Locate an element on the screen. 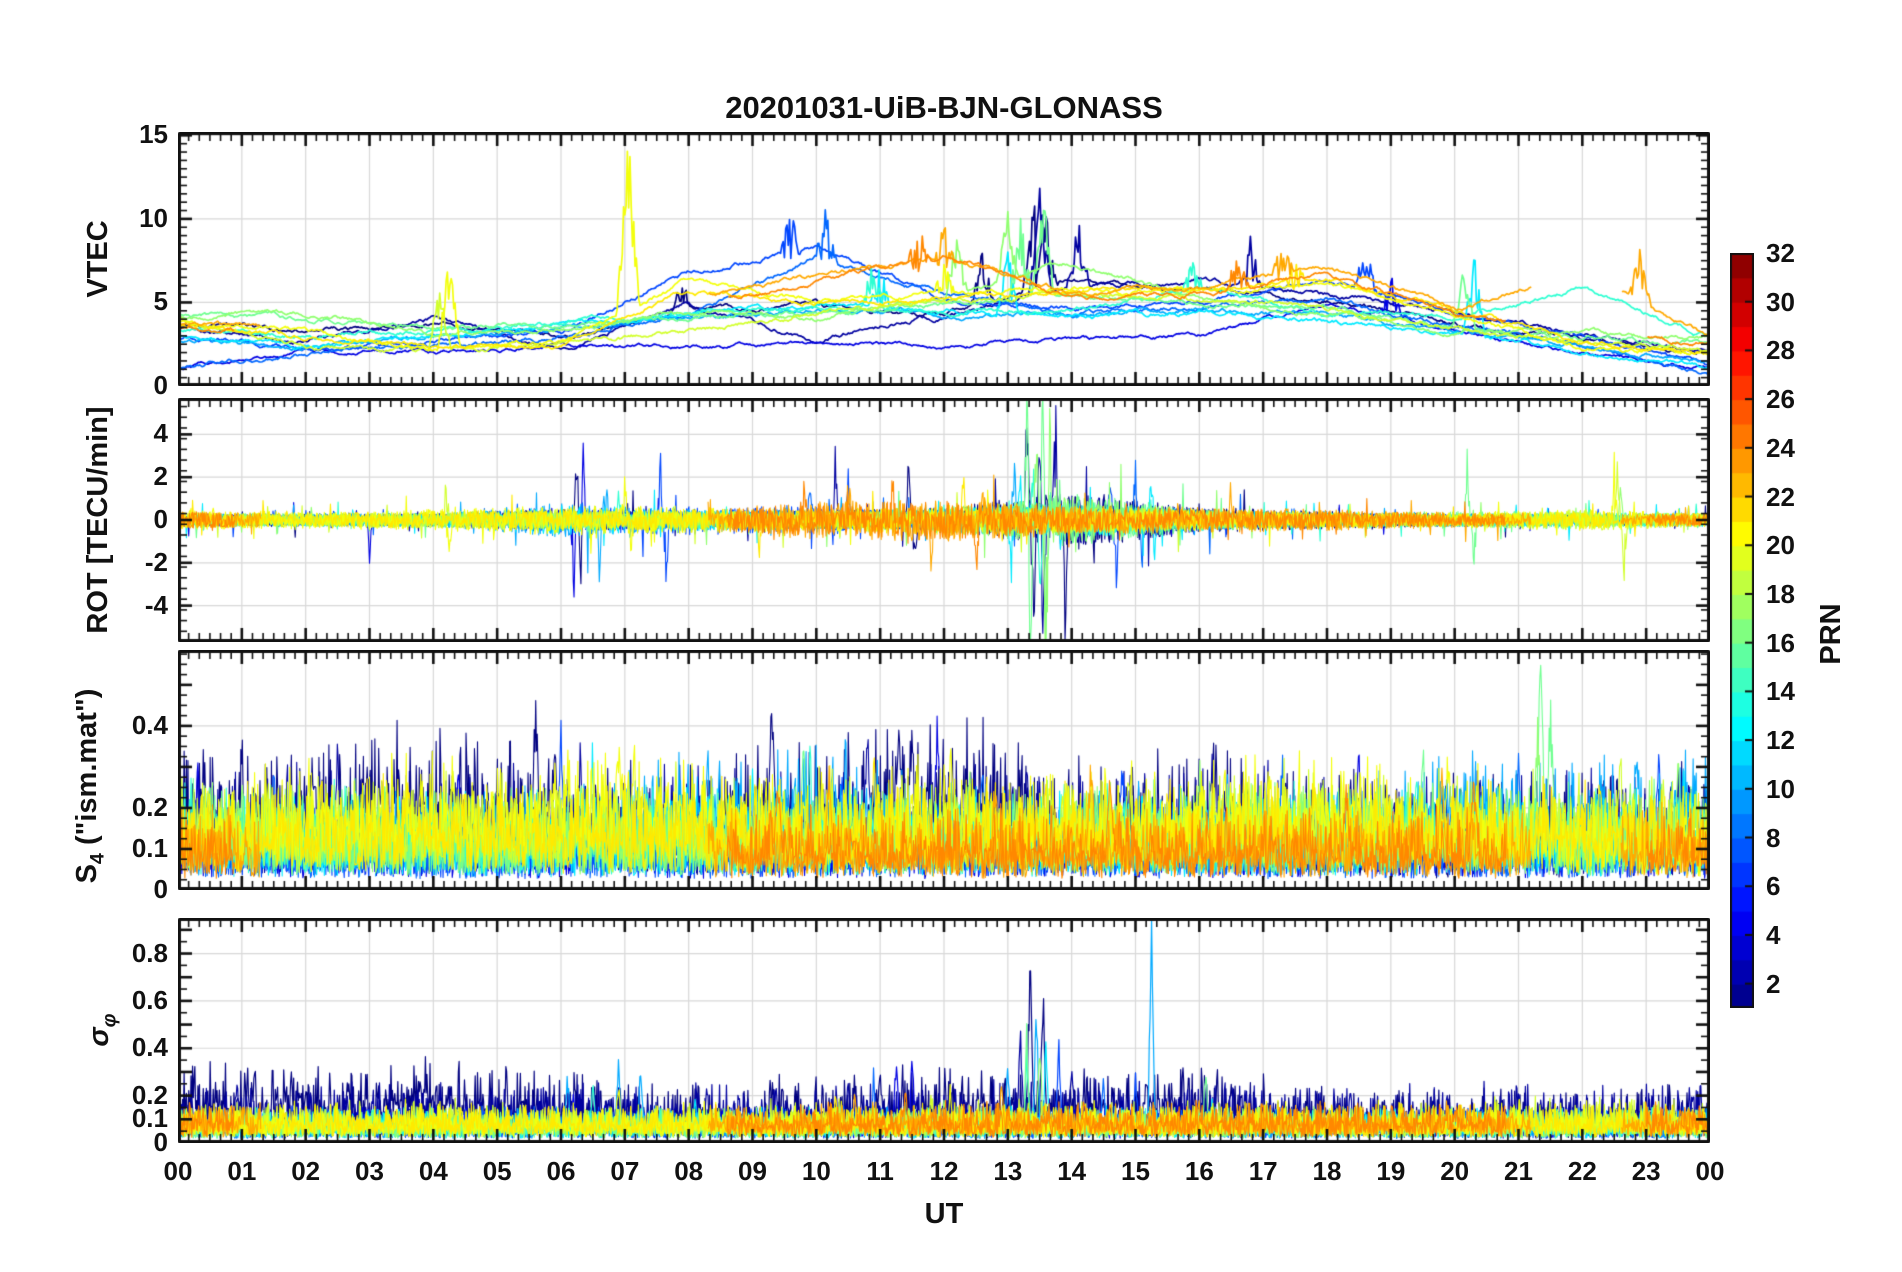 Image resolution: width=1902 pixels, height=1272 pixels. x-tick-label: 12 is located at coordinates (944, 1171).